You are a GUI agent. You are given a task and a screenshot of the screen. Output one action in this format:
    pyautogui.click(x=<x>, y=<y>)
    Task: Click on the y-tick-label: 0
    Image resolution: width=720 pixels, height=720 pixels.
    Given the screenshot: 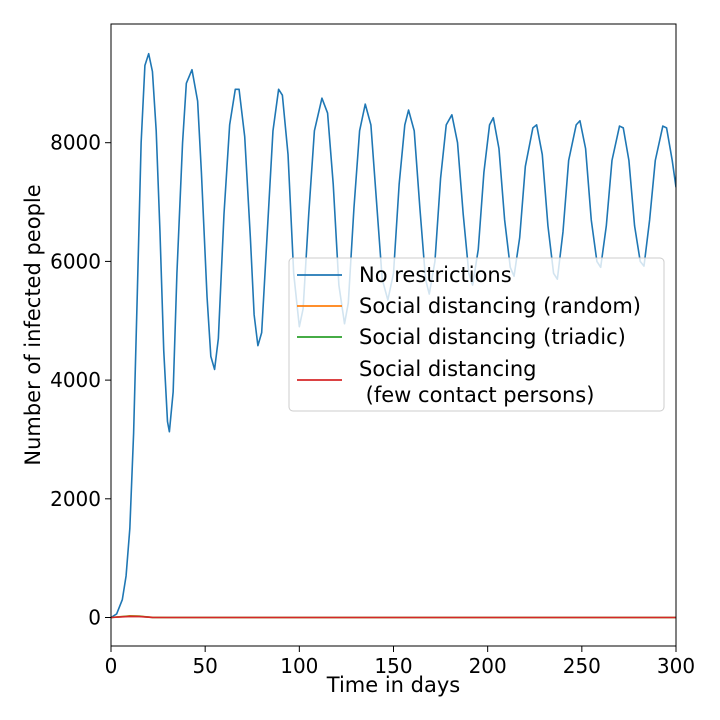 What is the action you would take?
    pyautogui.click(x=94, y=618)
    